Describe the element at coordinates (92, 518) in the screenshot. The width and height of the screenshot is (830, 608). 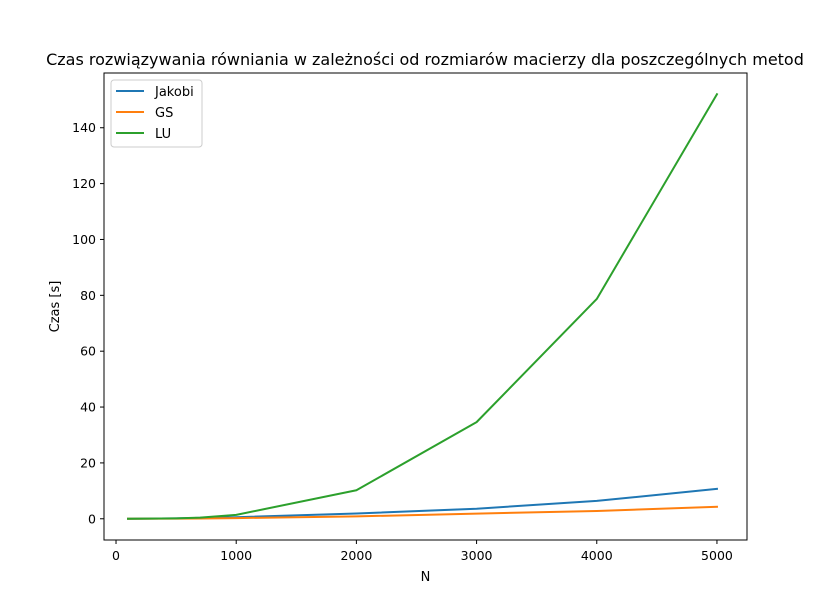
I see `y-tick-label: 0` at that location.